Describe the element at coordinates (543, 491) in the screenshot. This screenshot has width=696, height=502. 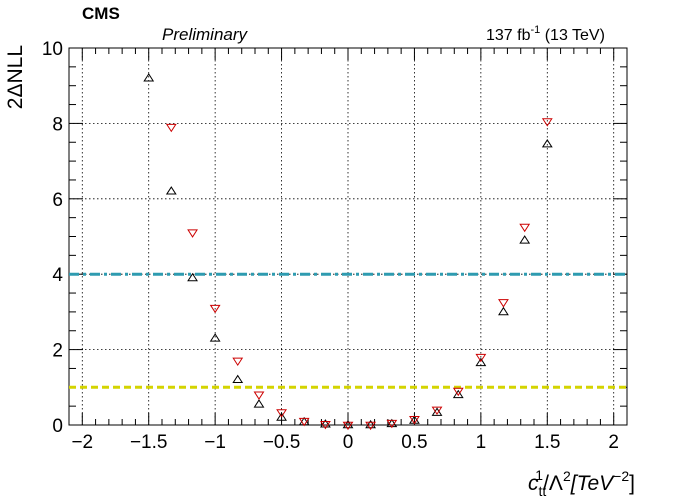
I see `x-title-sub: tt` at that location.